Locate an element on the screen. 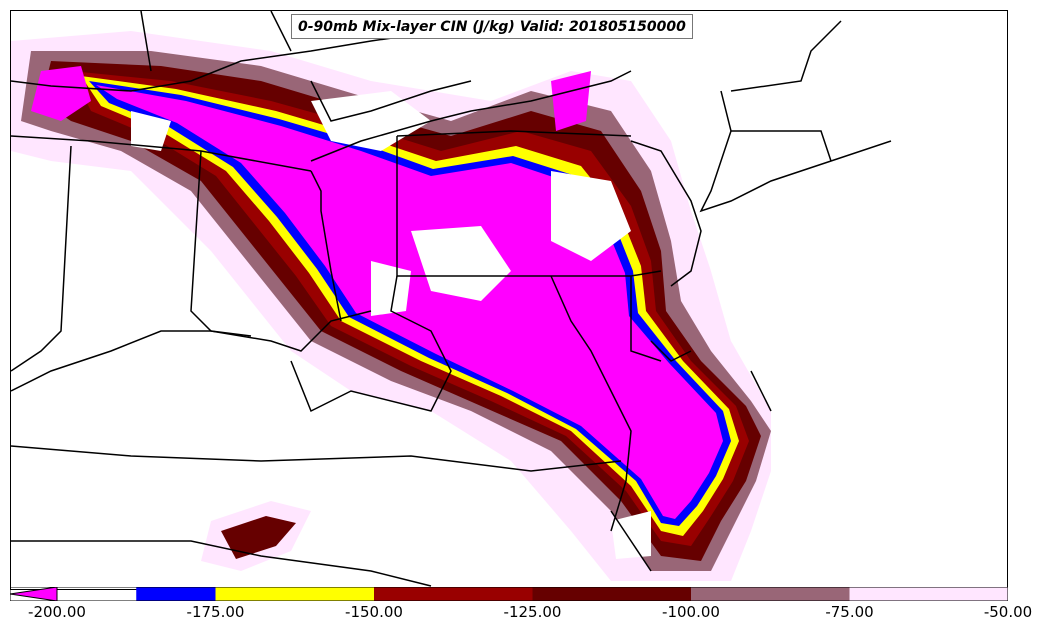 The height and width of the screenshot is (633, 1044). colorbar is located at coordinates (509, 594).